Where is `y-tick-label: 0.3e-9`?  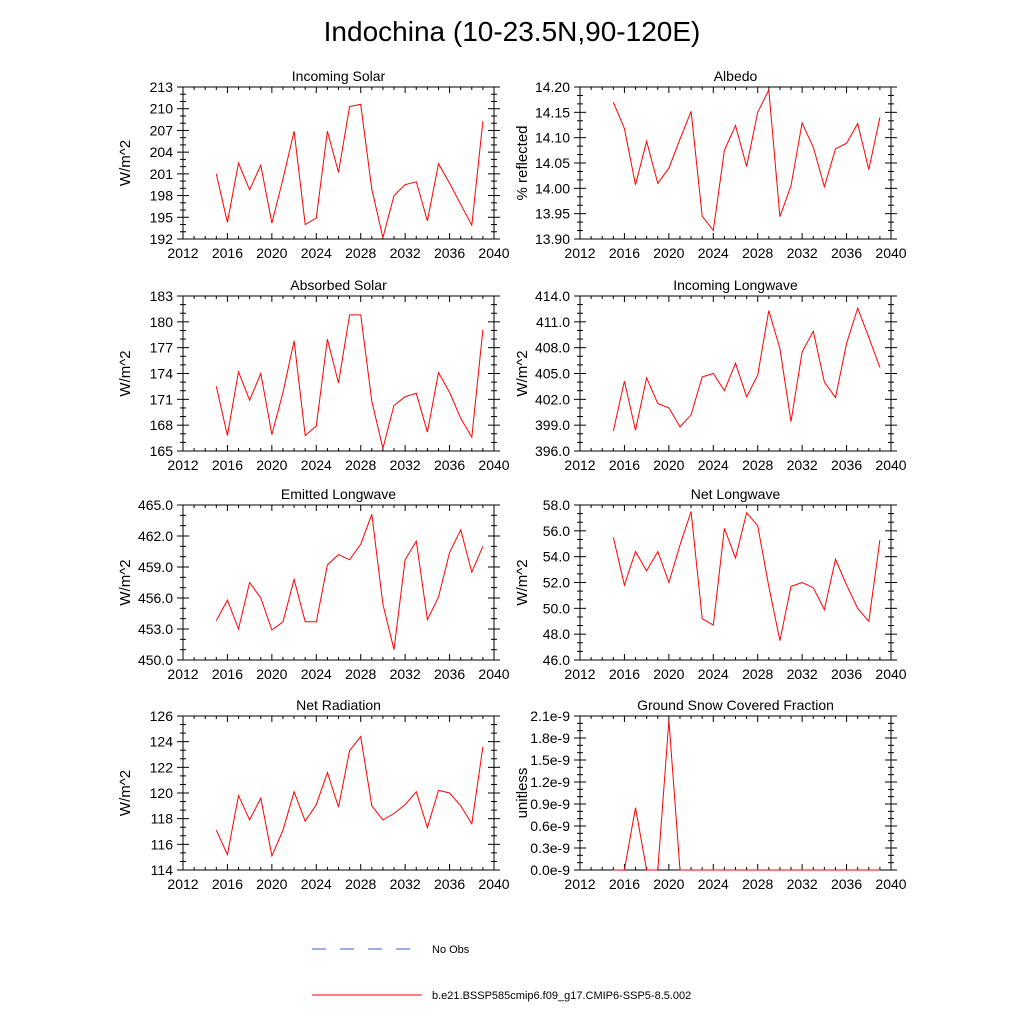 y-tick-label: 0.3e-9 is located at coordinates (550, 848).